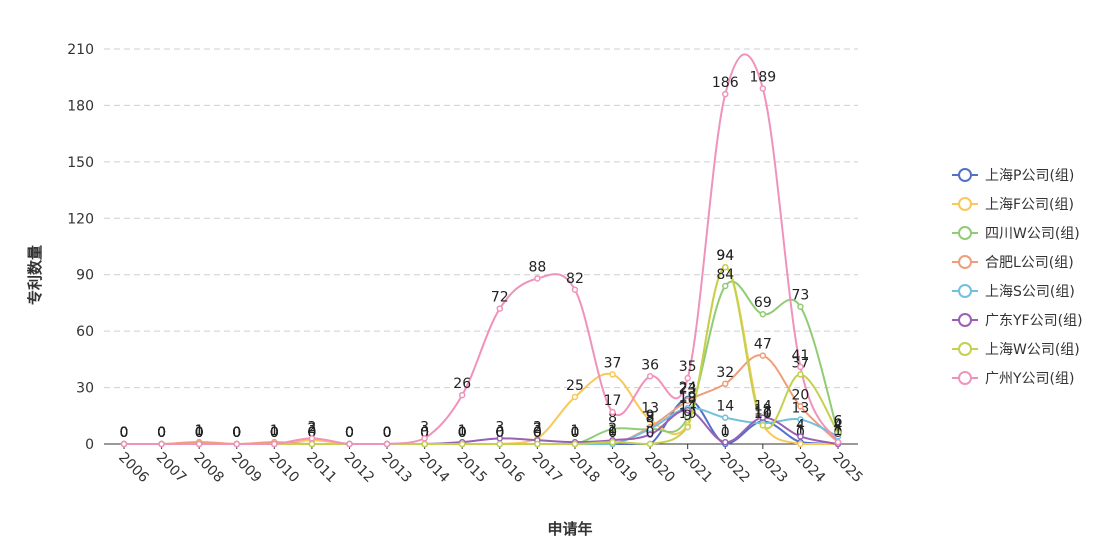  What do you see at coordinates (569, 529) in the screenshot?
I see `x-axis-title: 申请年` at bounding box center [569, 529].